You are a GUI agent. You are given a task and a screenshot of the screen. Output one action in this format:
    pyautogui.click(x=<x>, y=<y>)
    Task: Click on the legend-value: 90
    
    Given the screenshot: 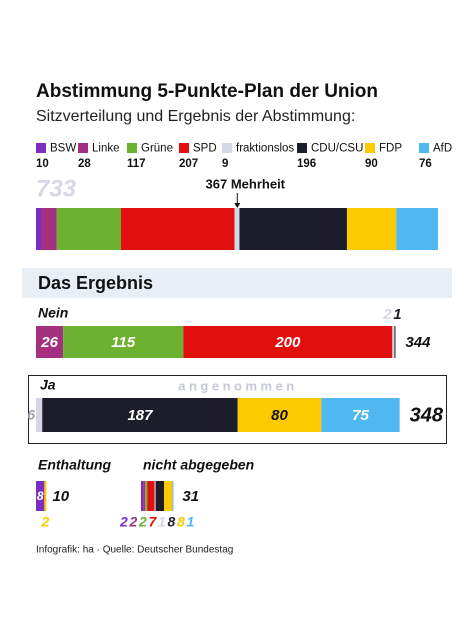 What is the action you would take?
    pyautogui.click(x=371, y=164)
    